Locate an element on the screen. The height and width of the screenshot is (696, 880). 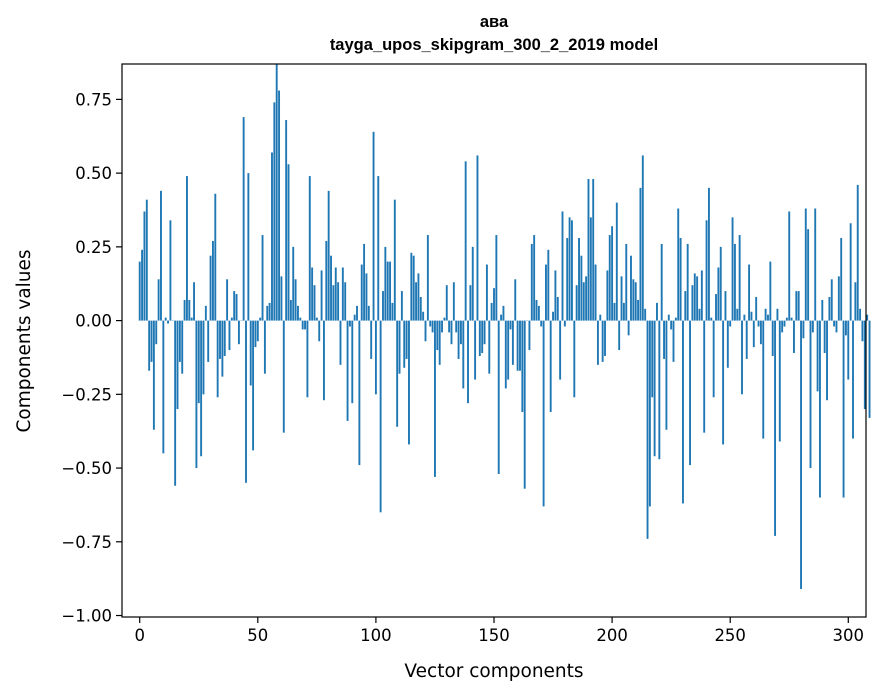
y-tick-label: −0.75 is located at coordinates (86, 542).